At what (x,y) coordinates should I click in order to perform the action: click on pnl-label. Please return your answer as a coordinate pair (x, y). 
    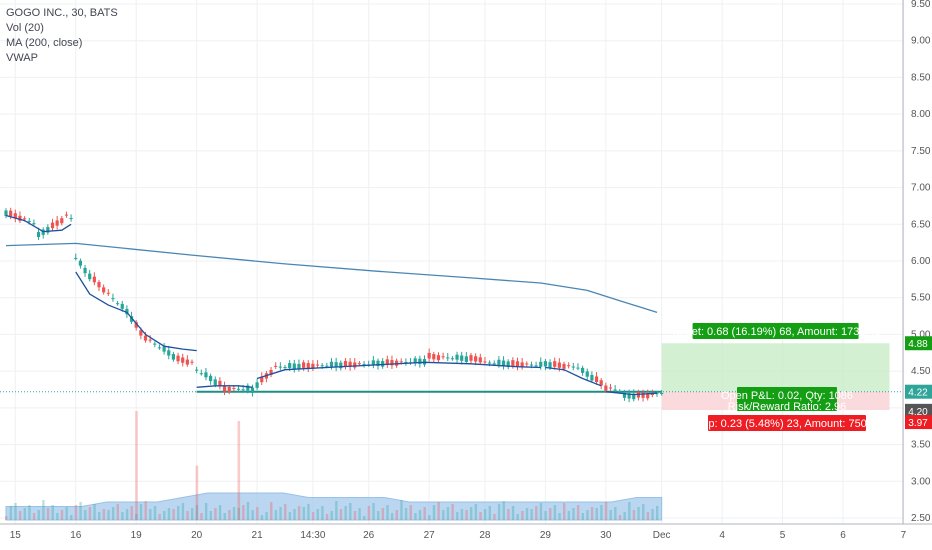
    Looking at the image, I should click on (787, 399).